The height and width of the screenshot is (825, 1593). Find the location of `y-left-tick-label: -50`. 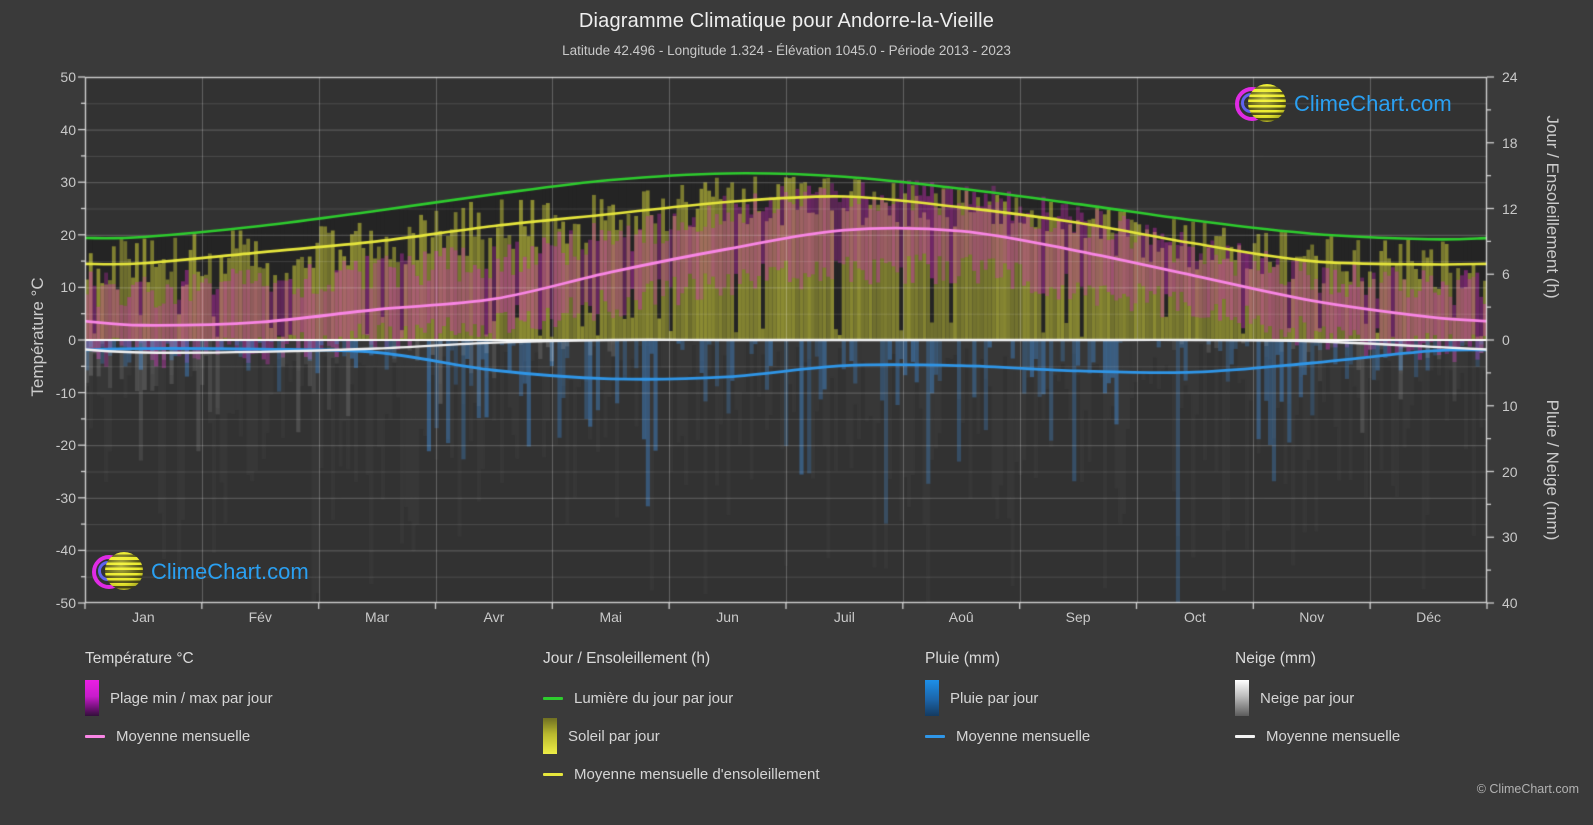

y-left-tick-label: -50 is located at coordinates (65, 603).